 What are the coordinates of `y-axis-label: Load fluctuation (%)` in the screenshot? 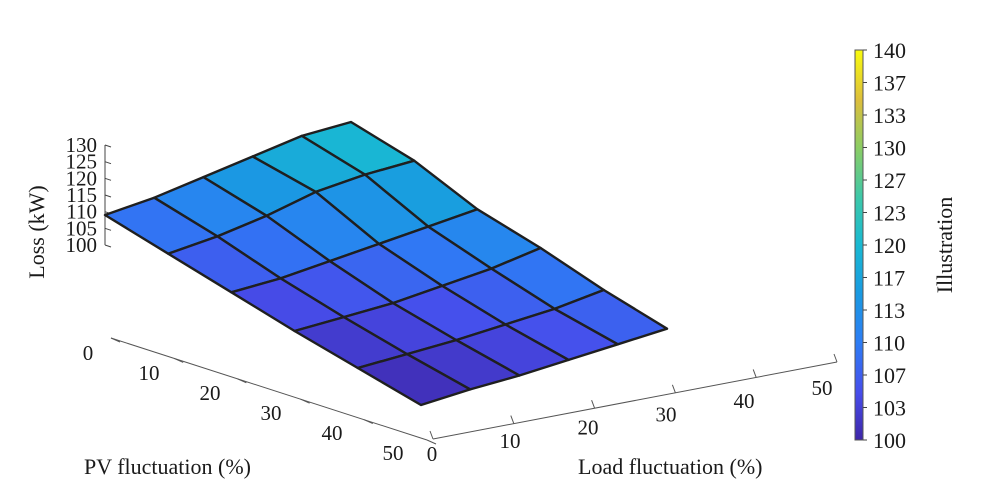 It's located at (670, 466).